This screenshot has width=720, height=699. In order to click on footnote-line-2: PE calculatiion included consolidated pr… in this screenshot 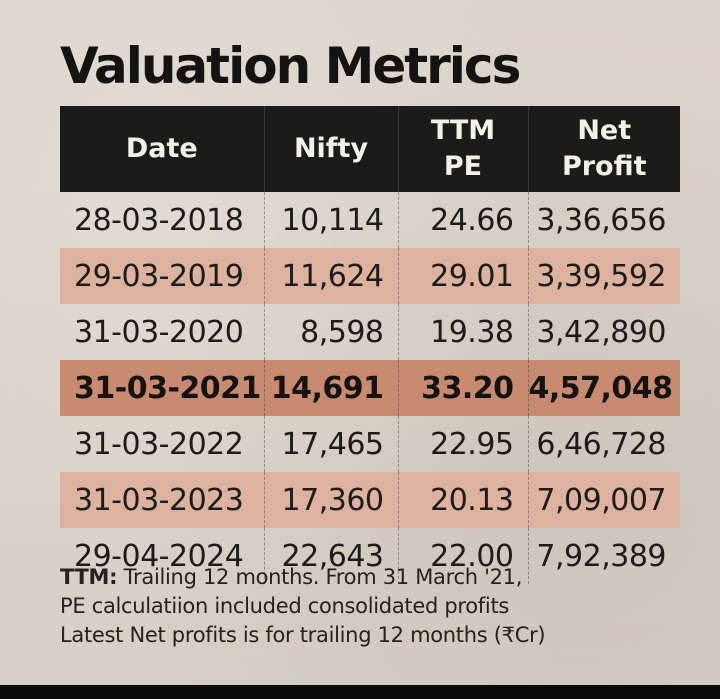, I will do `click(285, 606)`.